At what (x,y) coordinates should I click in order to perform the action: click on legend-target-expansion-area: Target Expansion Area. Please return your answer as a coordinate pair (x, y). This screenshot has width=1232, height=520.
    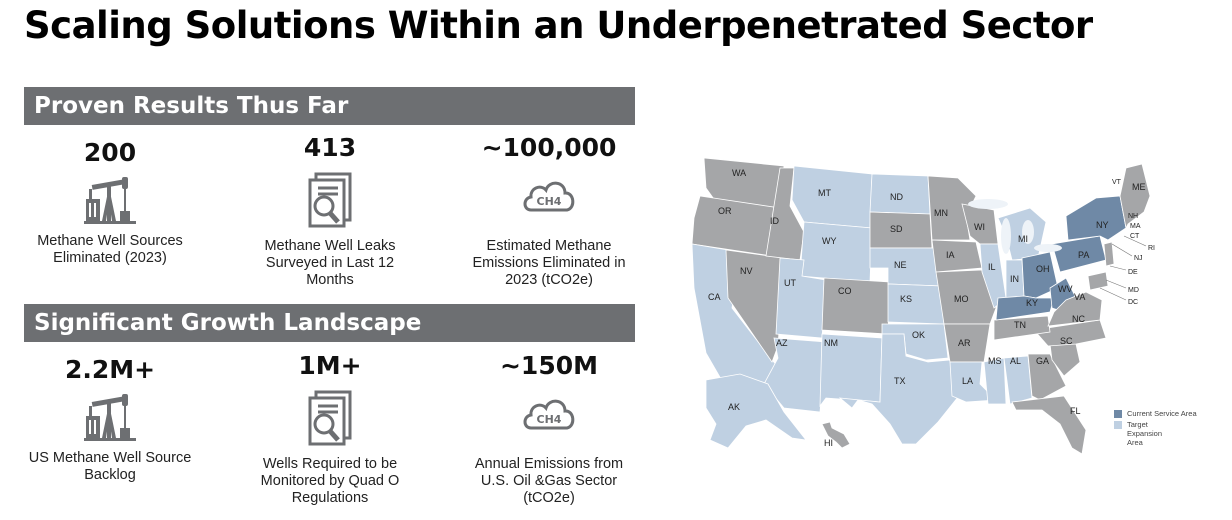
    Looking at the image, I should click on (1155, 433).